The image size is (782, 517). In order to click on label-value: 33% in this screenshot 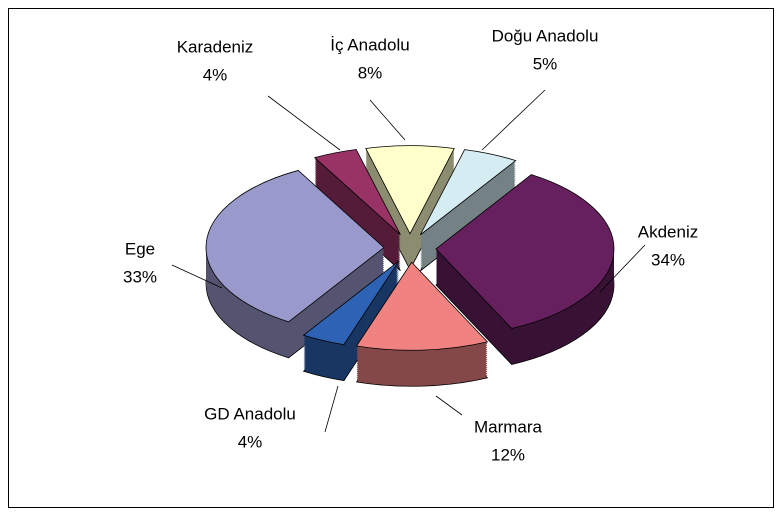, I will do `click(140, 276)`.